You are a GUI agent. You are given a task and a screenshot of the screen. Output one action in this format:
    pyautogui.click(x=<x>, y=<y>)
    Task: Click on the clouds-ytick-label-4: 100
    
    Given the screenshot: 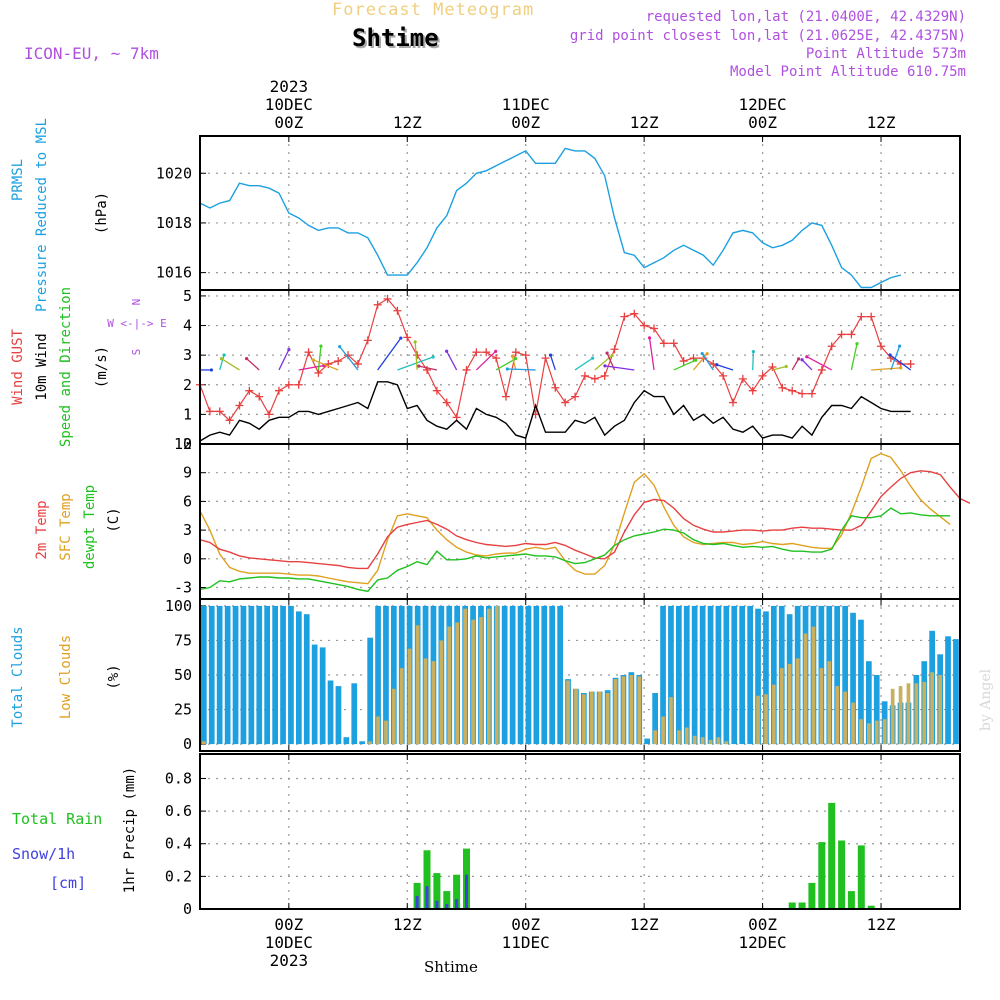 What is the action you would take?
    pyautogui.click(x=178, y=606)
    